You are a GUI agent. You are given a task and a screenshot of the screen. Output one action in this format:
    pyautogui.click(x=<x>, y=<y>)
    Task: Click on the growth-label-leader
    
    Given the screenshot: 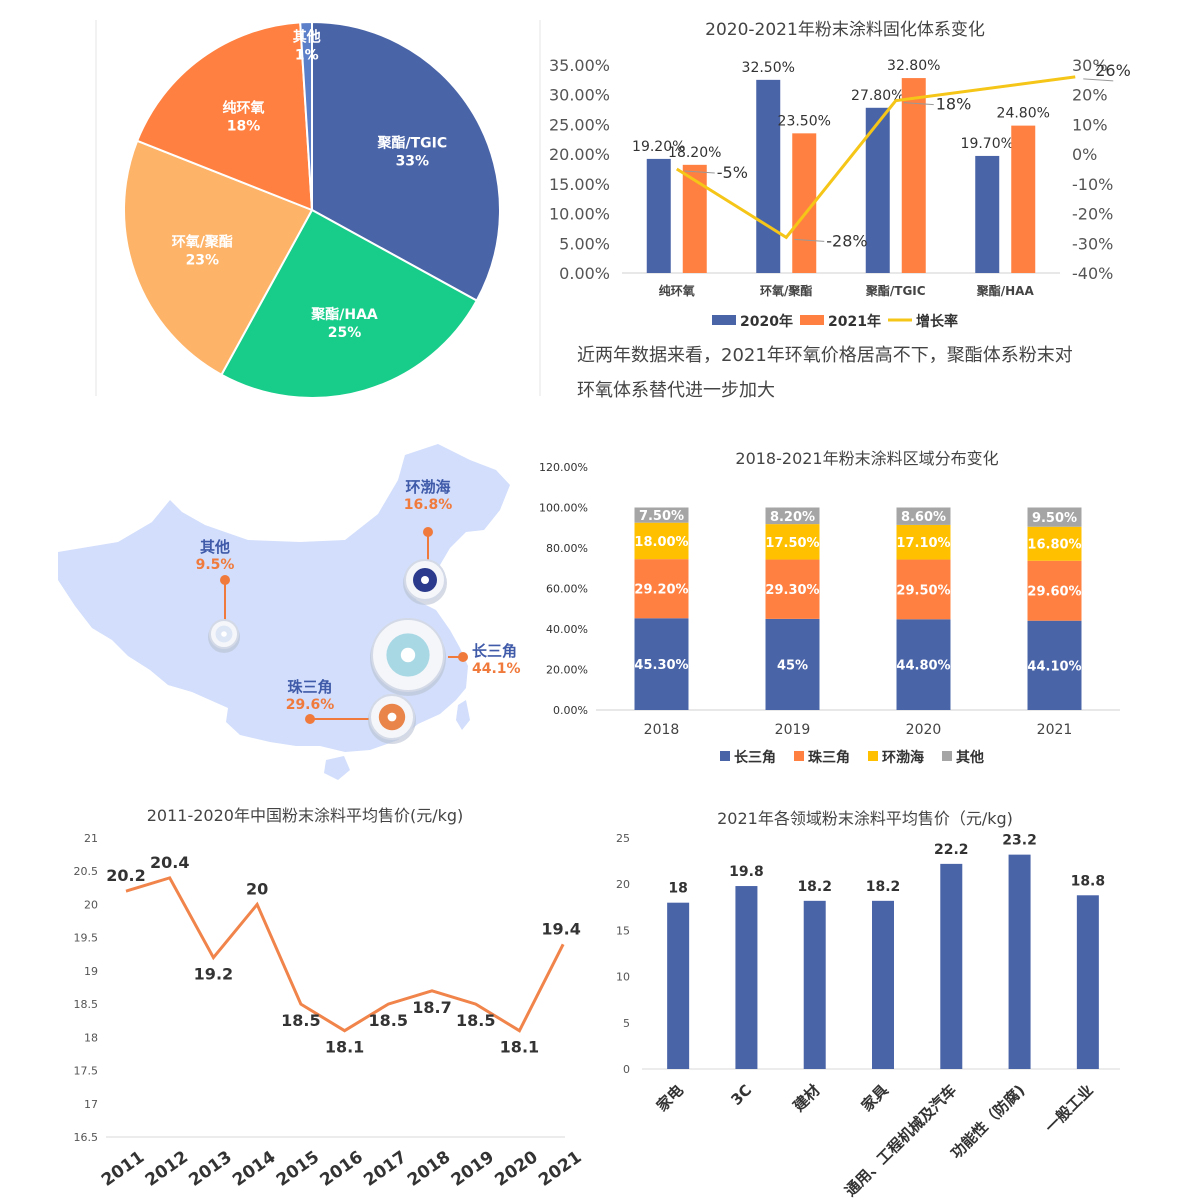 What is the action you would take?
    pyautogui.click(x=699, y=172)
    